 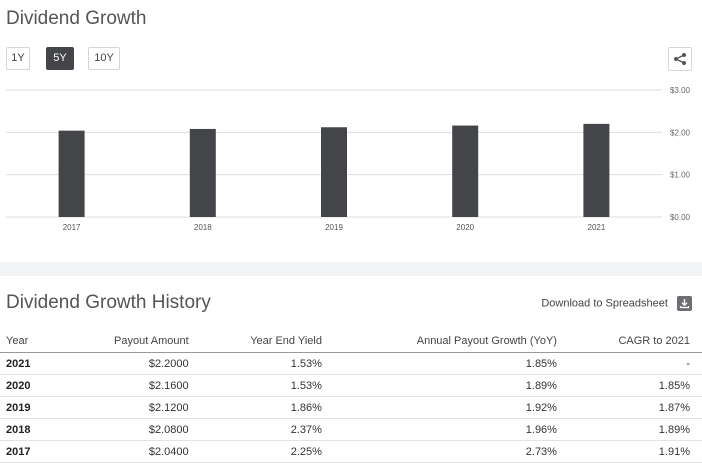 I want to click on growth-cell: 1.96%, so click(x=451, y=429).